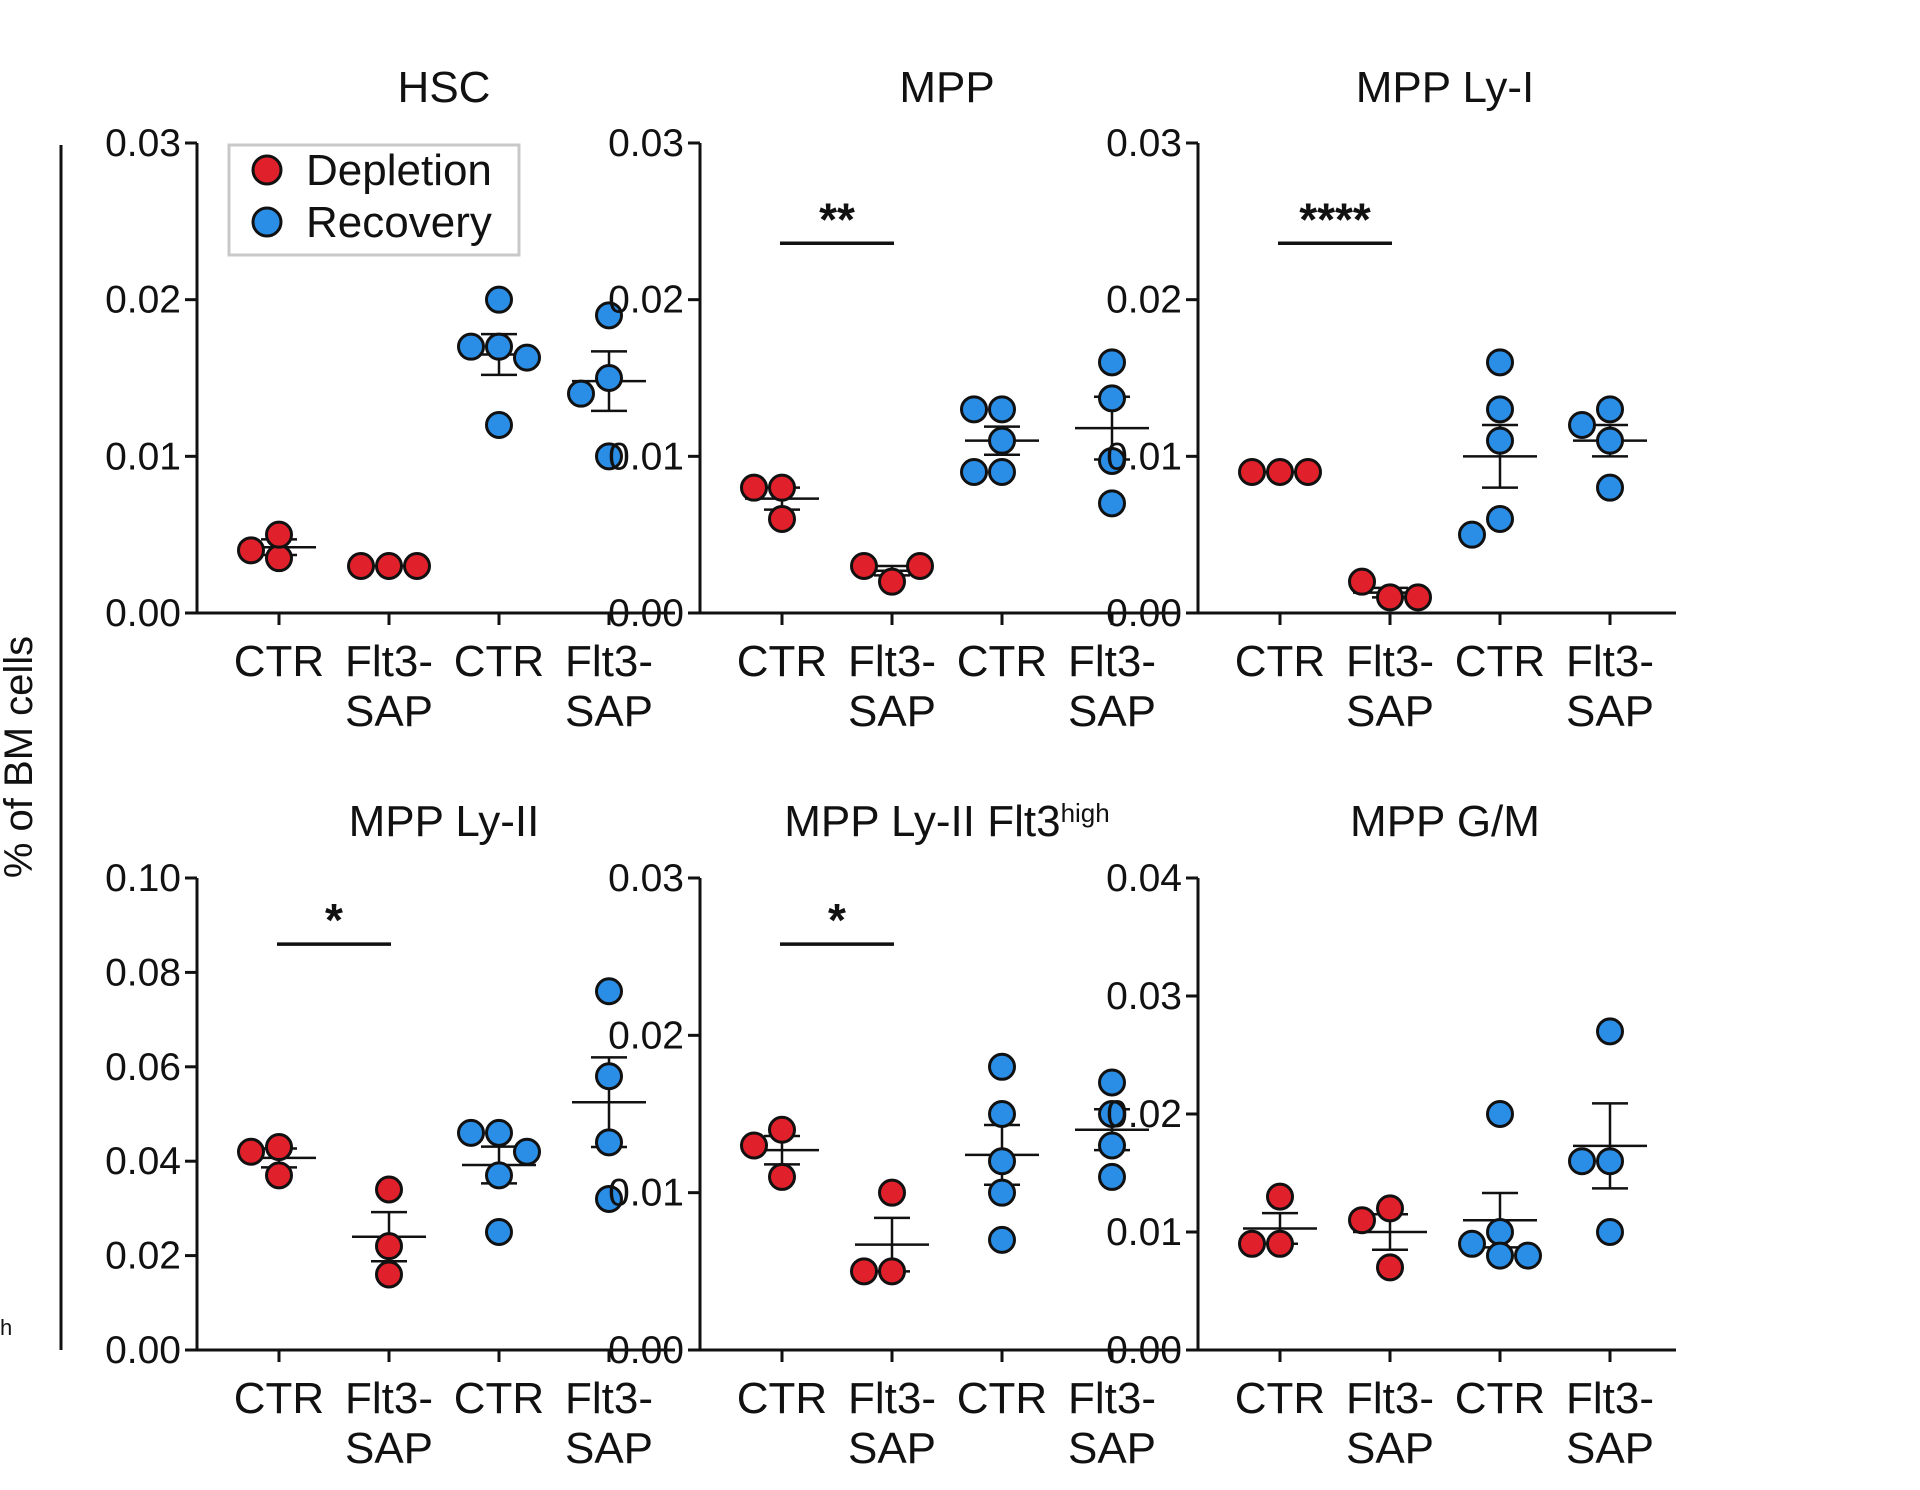 This screenshot has height=1490, width=1920. What do you see at coordinates (143, 972) in the screenshot?
I see `y-tick-label: 0.08` at bounding box center [143, 972].